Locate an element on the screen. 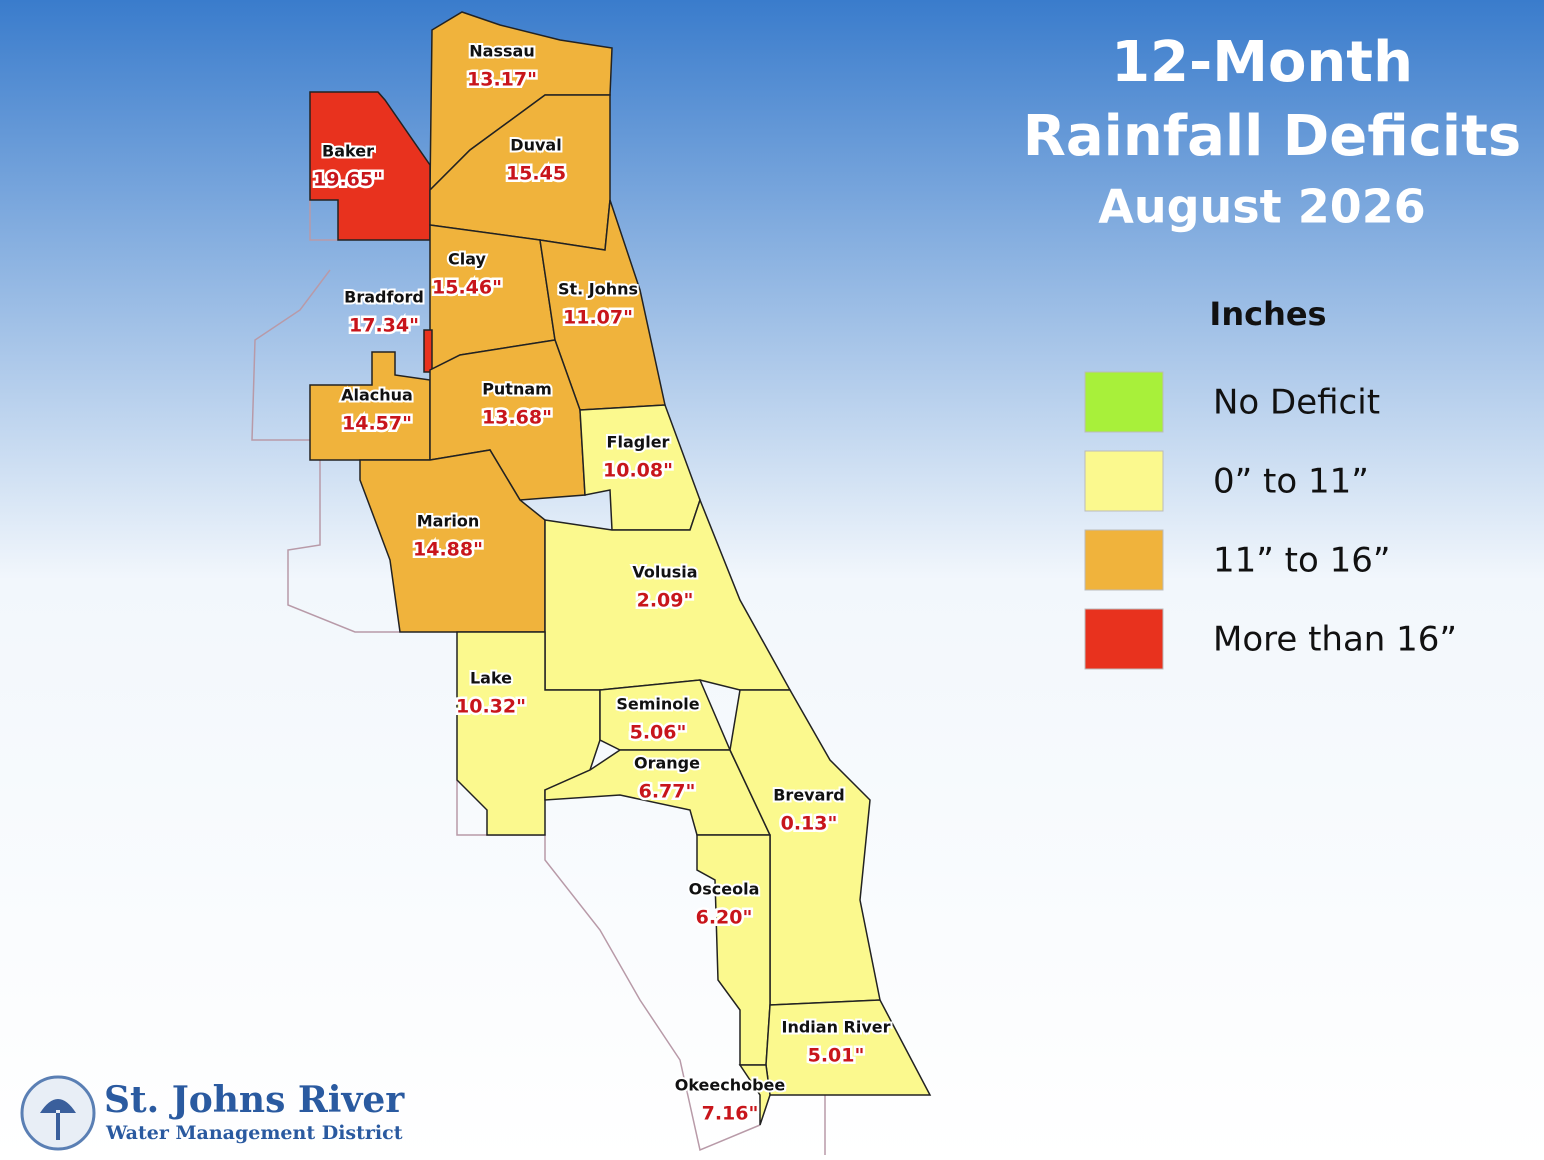 This screenshot has width=1544, height=1160. county-name: Duval is located at coordinates (535, 145).